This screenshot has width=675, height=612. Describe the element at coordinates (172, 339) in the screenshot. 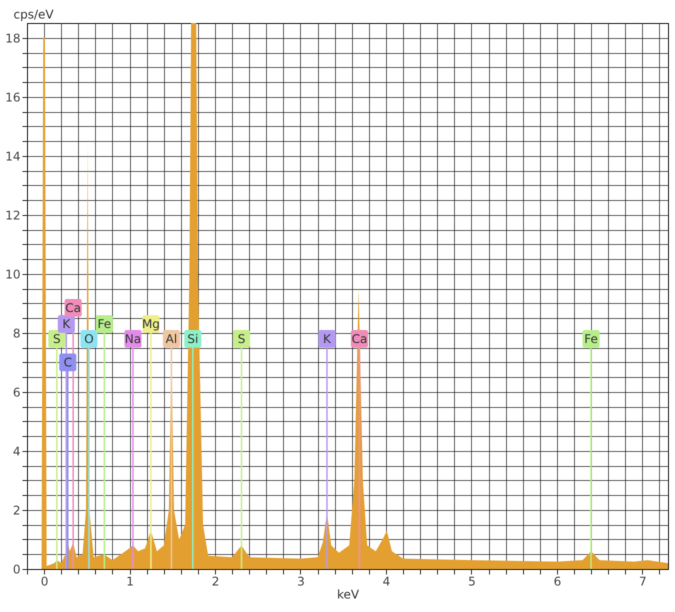

I see `ref-line-label: Al` at that location.